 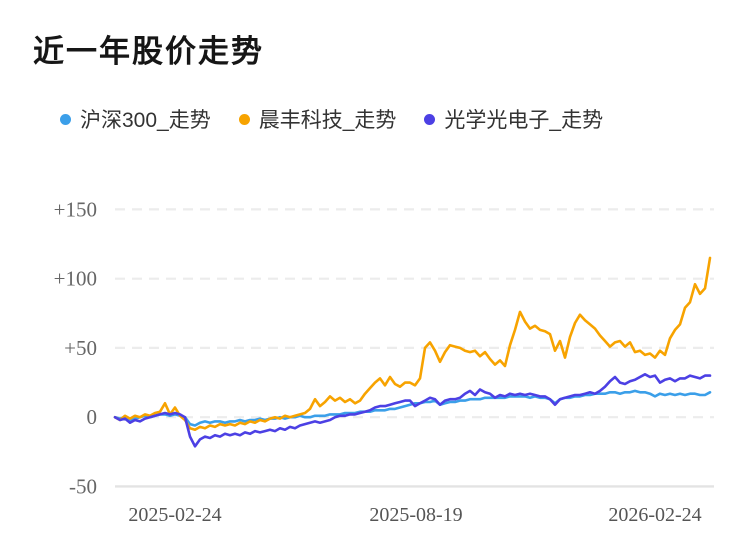 I want to click on series-line-hs300, so click(x=412, y=408).